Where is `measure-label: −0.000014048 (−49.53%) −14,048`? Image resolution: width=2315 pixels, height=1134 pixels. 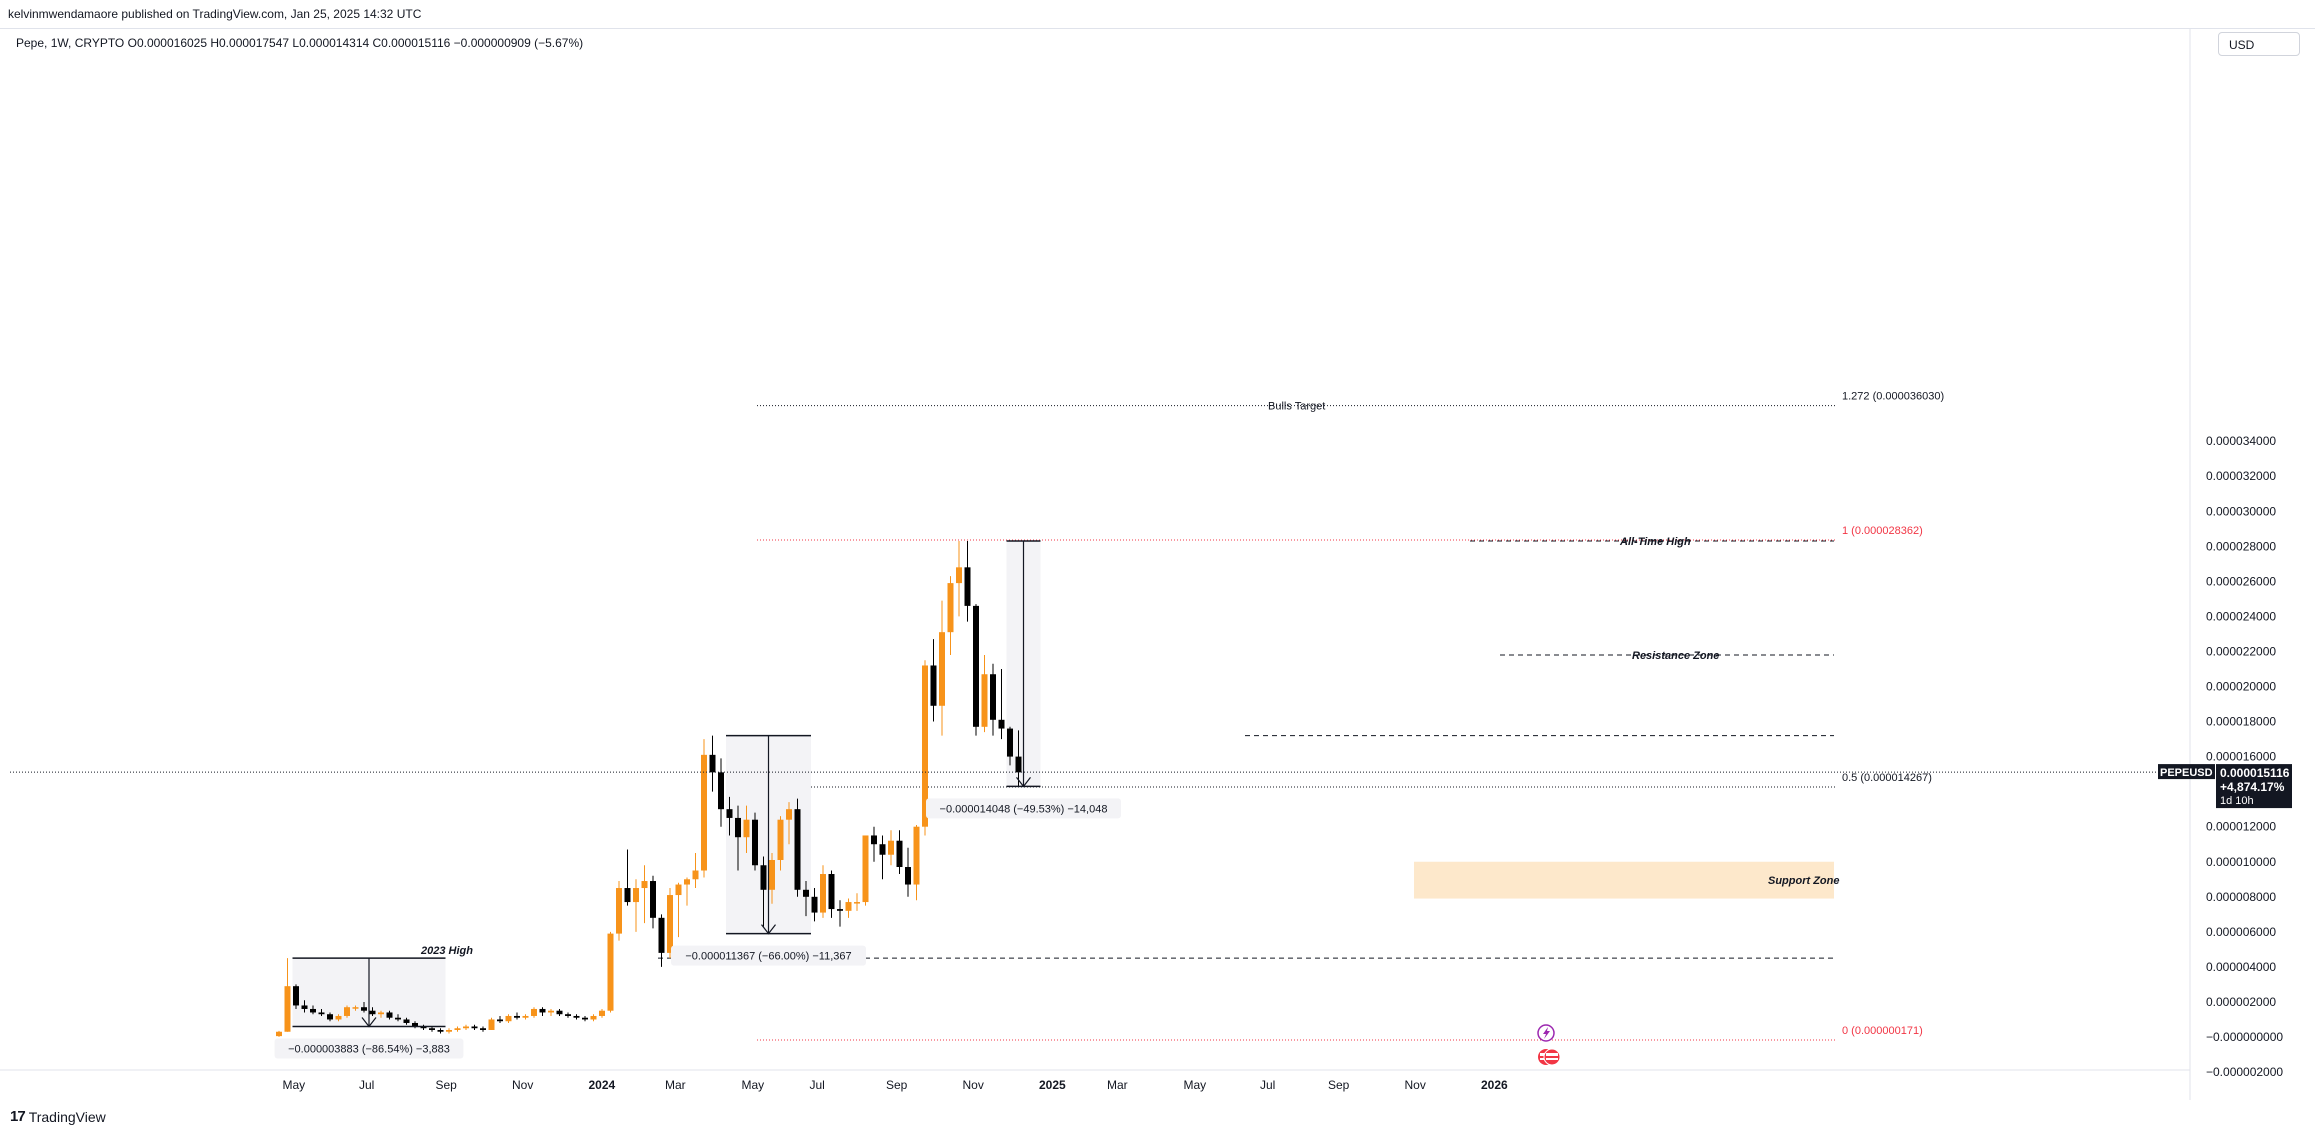 measure-label: −0.000014048 (−49.53%) −14,048 is located at coordinates (1024, 809).